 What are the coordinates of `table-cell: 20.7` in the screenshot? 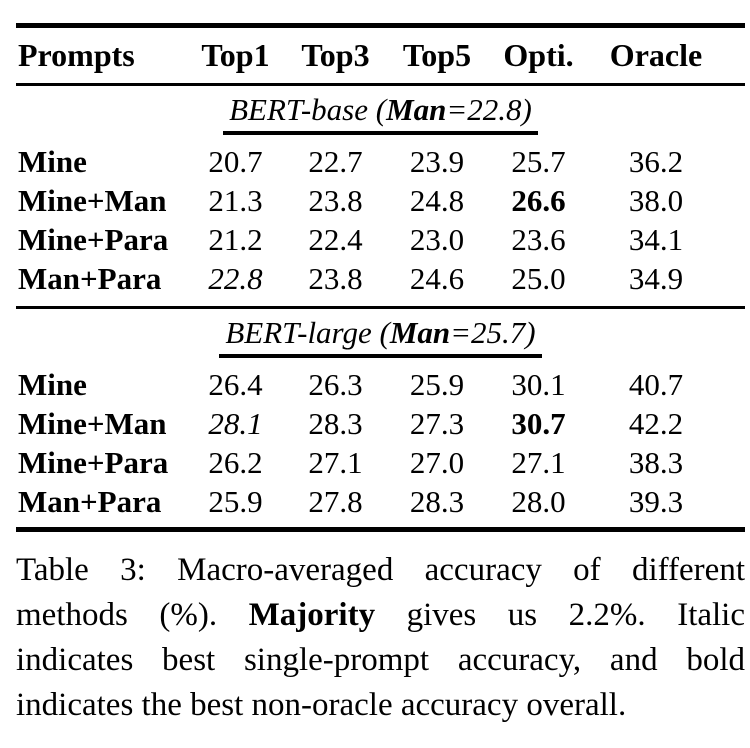 It's located at (235, 161).